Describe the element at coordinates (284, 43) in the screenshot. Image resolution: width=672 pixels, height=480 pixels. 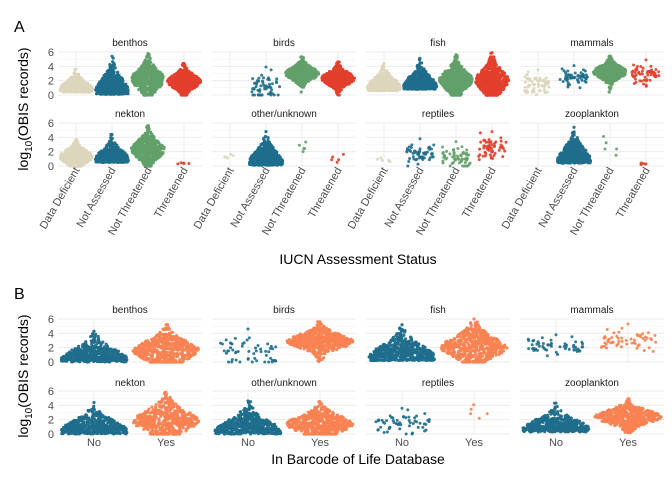
I see `facet-title-birds: birds` at that location.